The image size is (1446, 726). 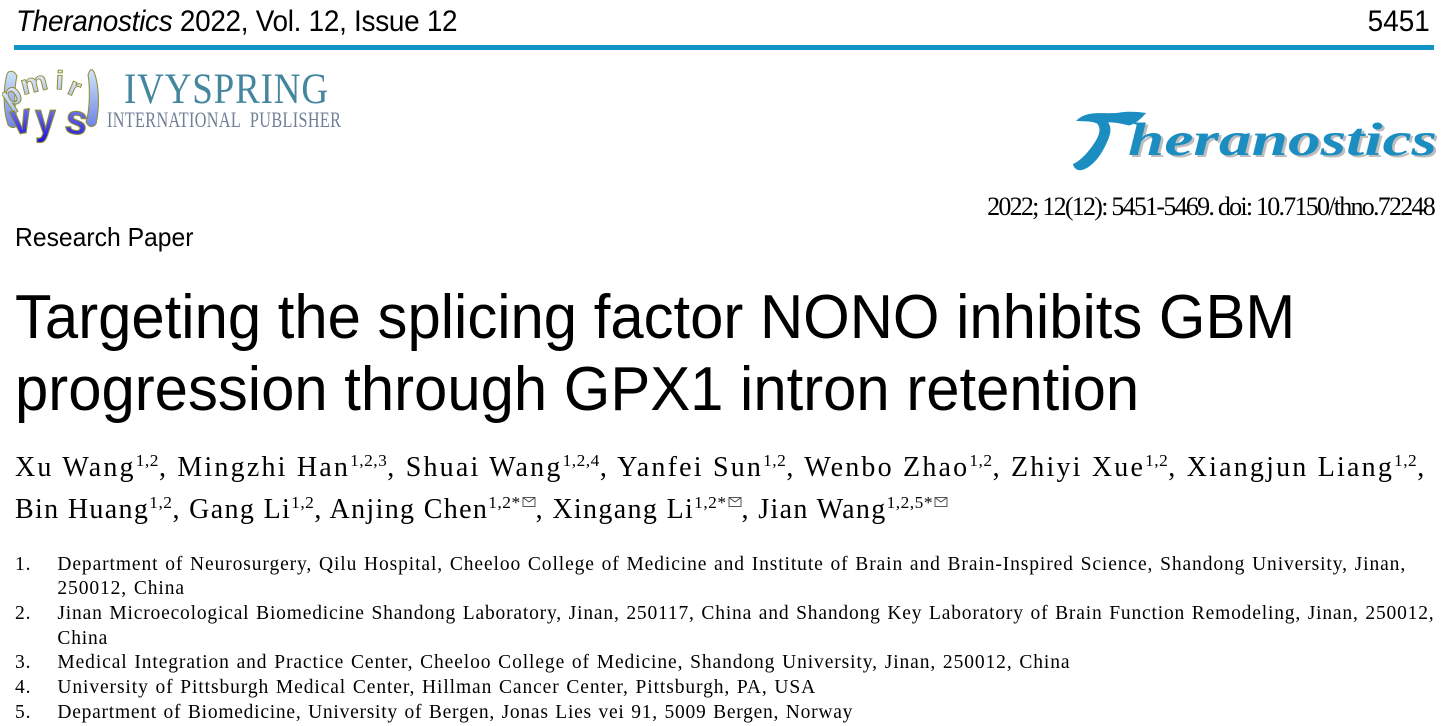 What do you see at coordinates (45, 119) in the screenshot?
I see `svg-text: y` at bounding box center [45, 119].